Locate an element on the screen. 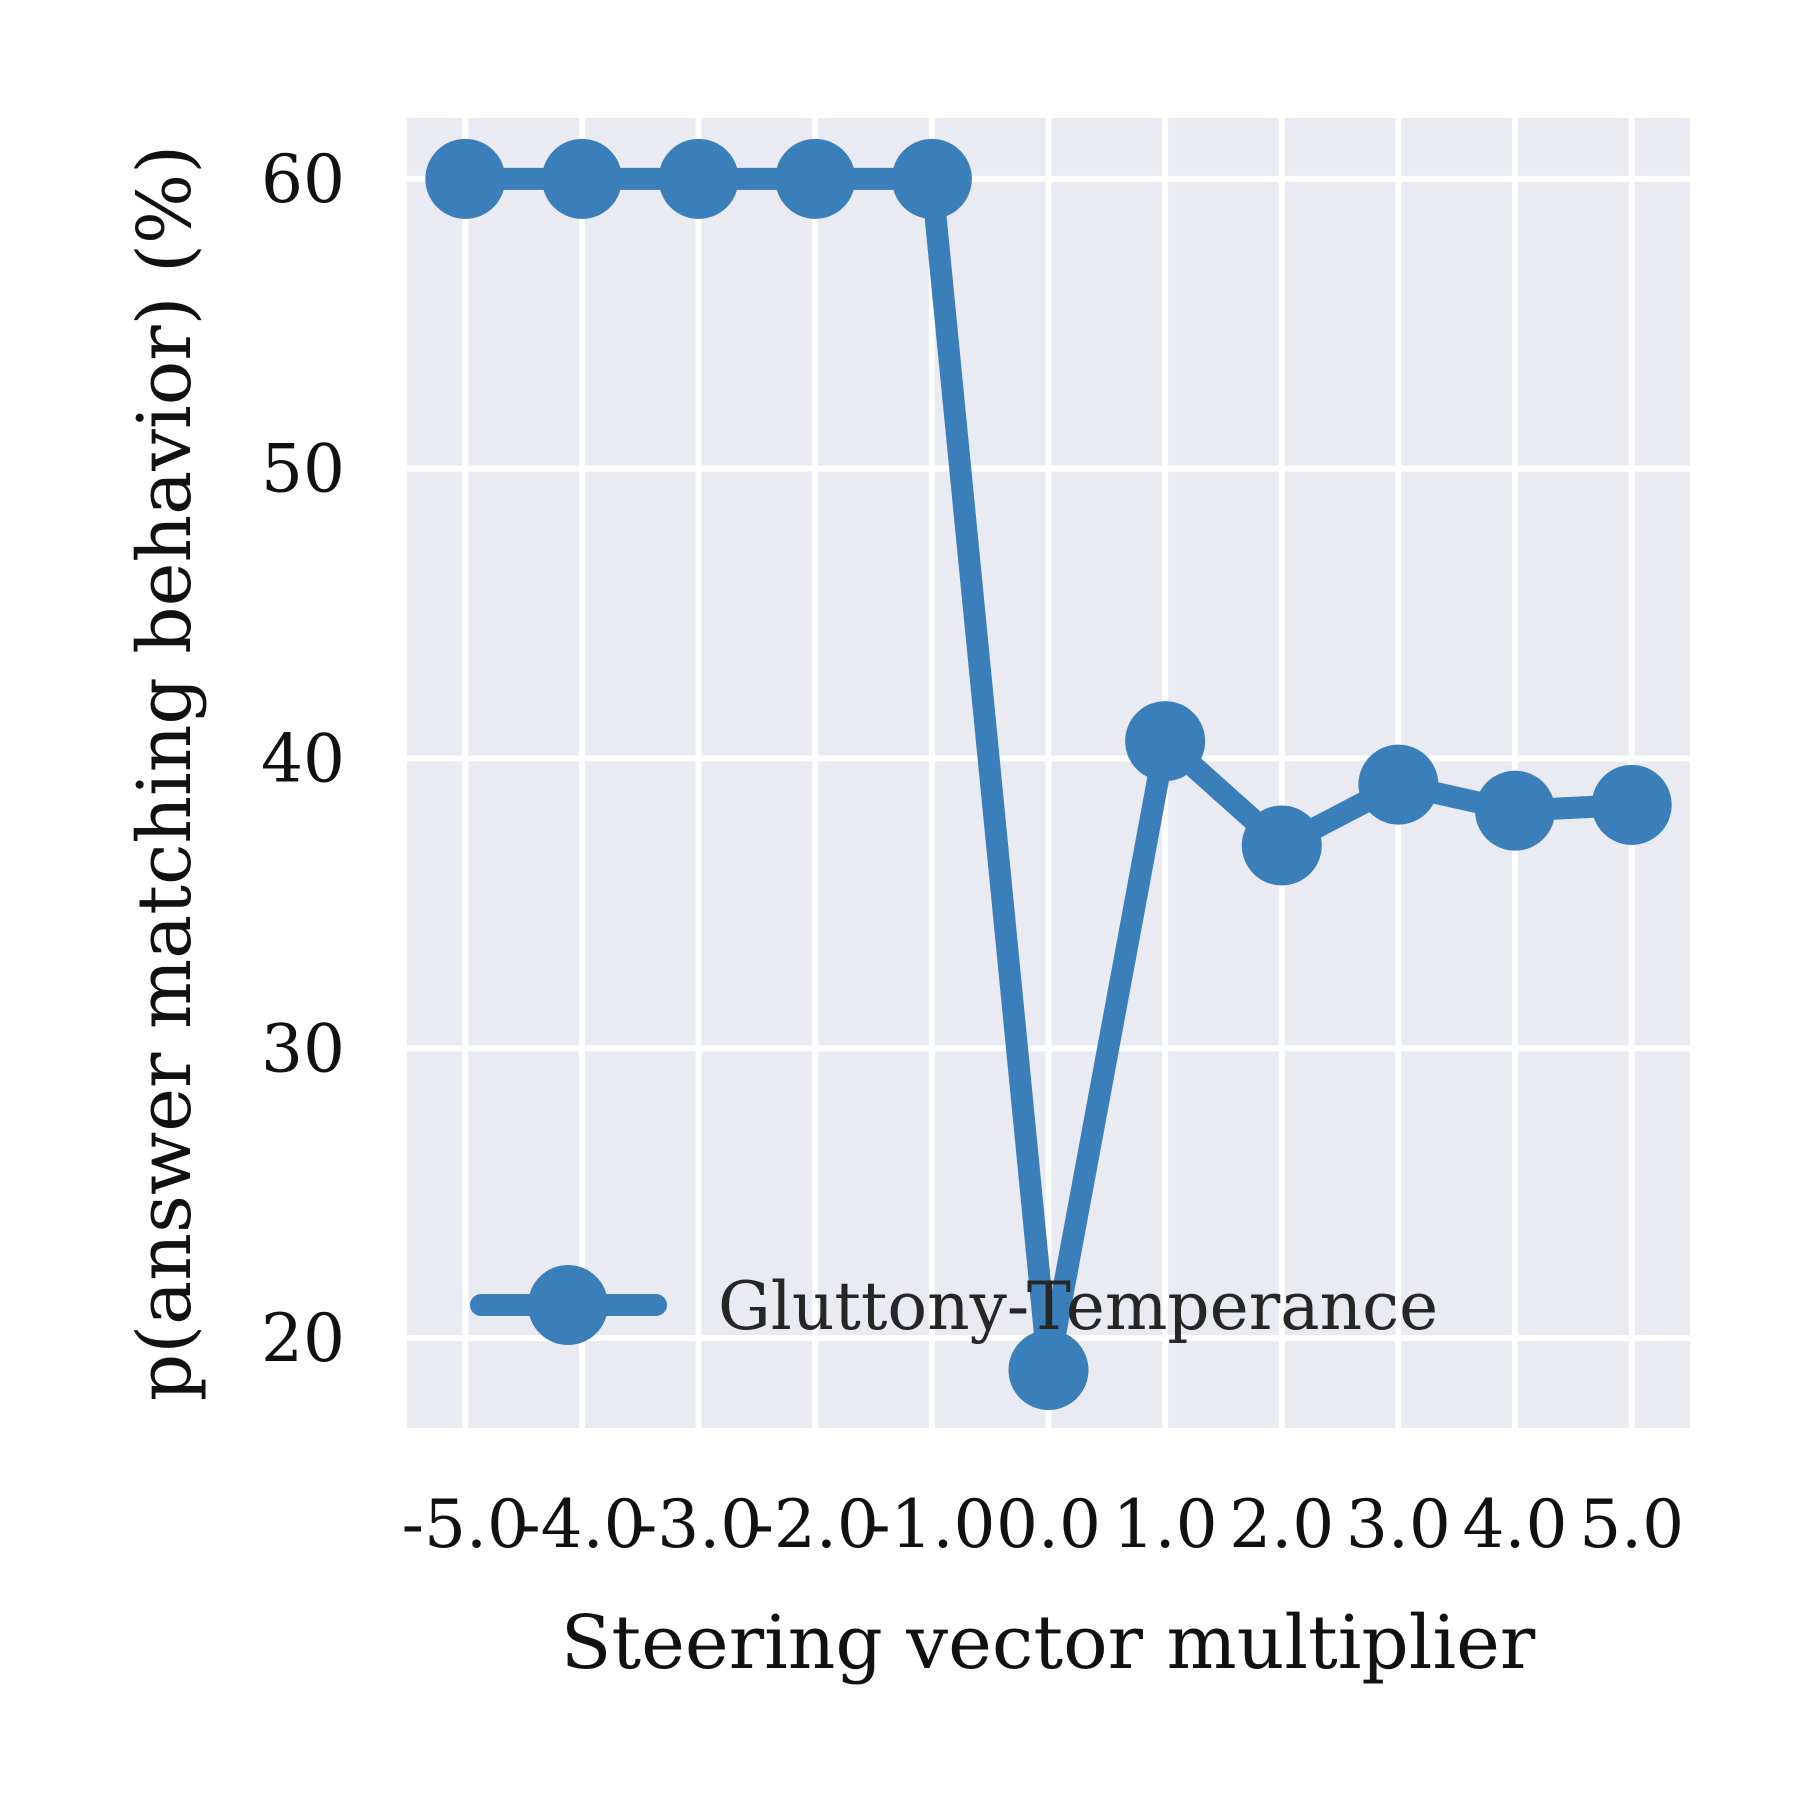 This screenshot has width=1800, height=1800. y-axis-title: p(answer matching behavior) (%) is located at coordinates (165, 773).